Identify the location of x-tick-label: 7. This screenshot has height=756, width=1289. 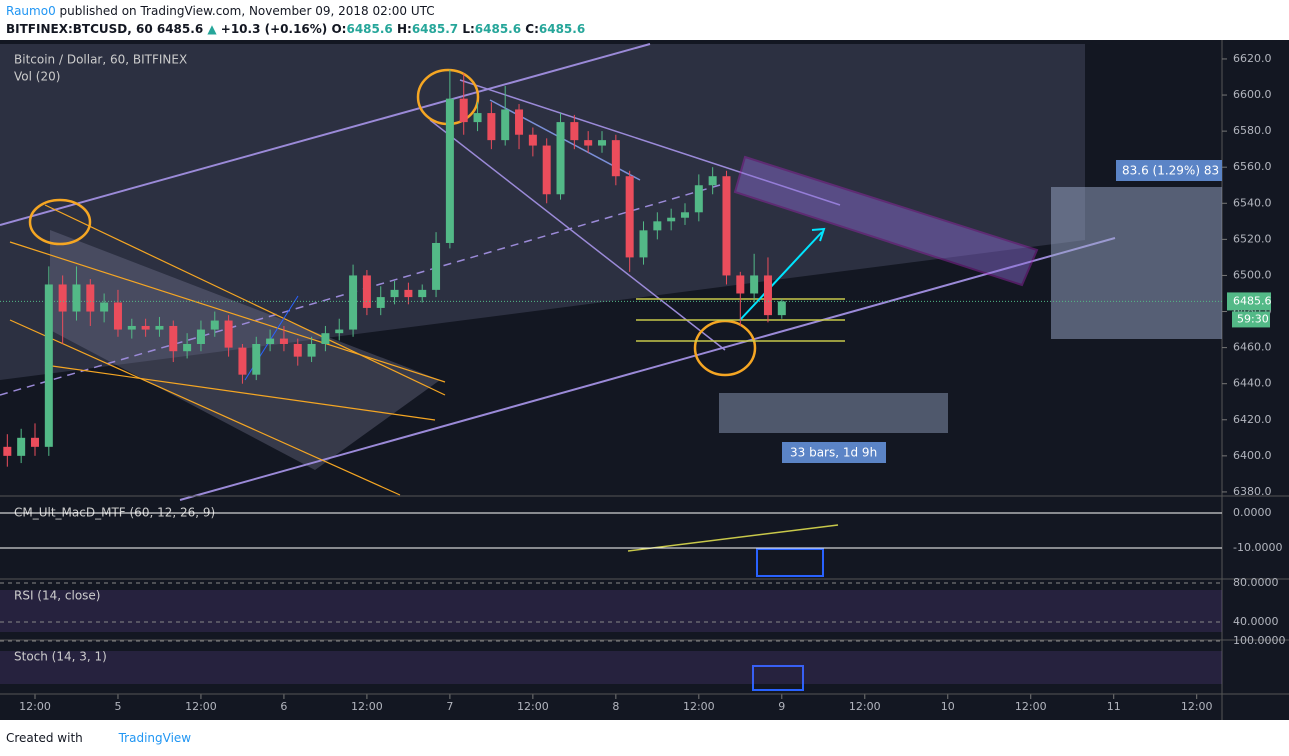
(449, 706).